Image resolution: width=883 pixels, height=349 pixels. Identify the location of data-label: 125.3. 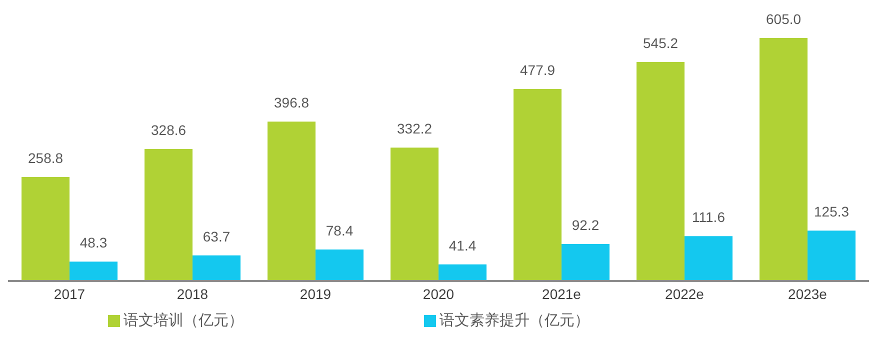
(832, 212).